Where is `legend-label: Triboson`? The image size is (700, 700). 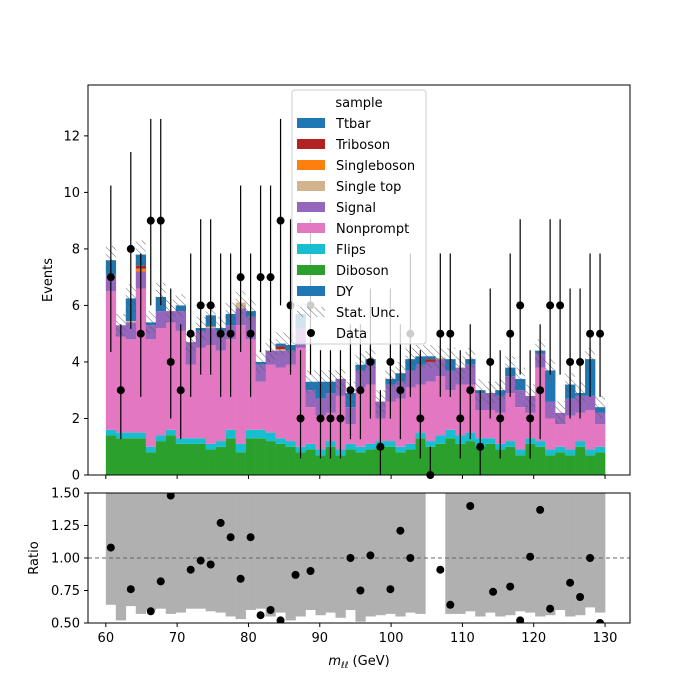 legend-label: Triboson is located at coordinates (362, 145).